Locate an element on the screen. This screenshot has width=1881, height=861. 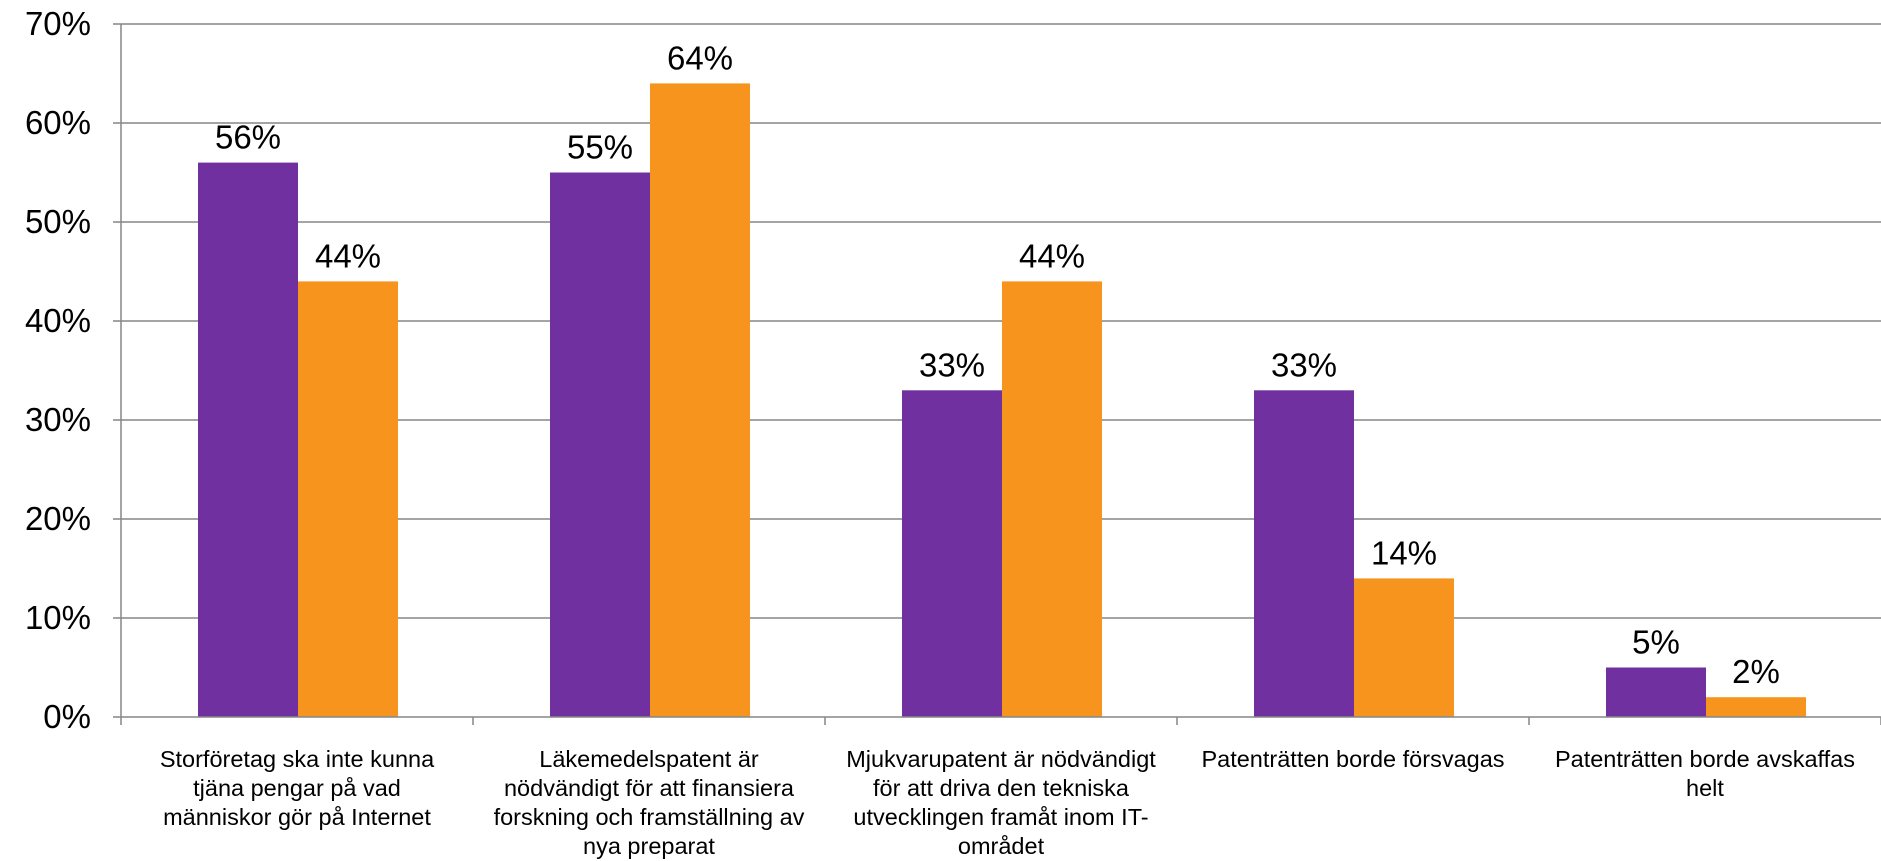
data-label: 14% is located at coordinates (1404, 552).